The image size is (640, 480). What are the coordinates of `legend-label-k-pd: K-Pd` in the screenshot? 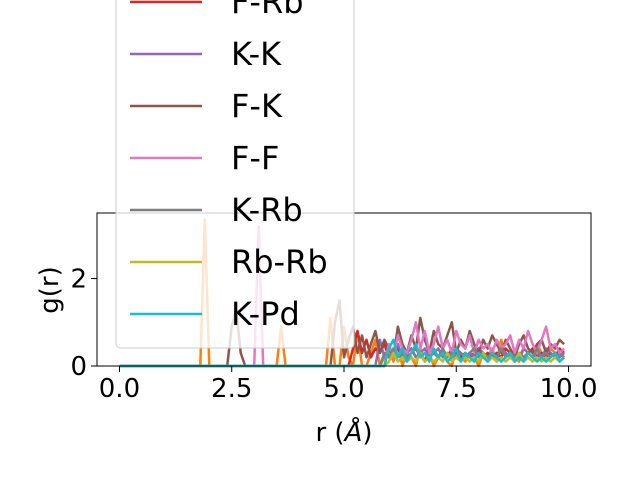 It's located at (265, 314).